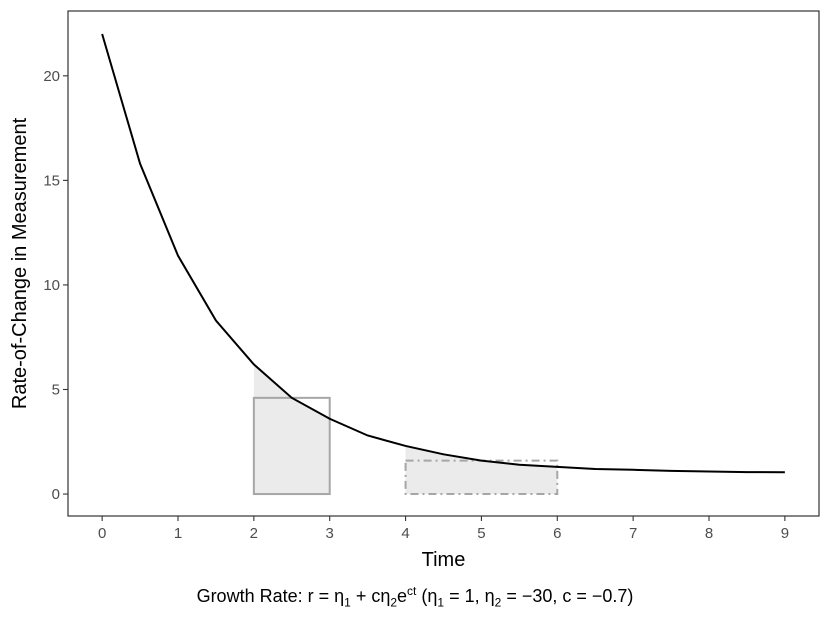  I want to click on x-axis-title: Time, so click(444, 560).